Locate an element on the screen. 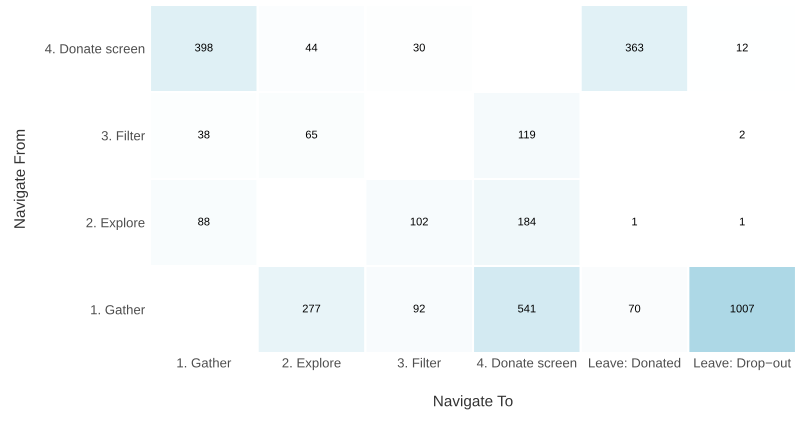 The width and height of the screenshot is (796, 421). data-label: 119 is located at coordinates (527, 134).